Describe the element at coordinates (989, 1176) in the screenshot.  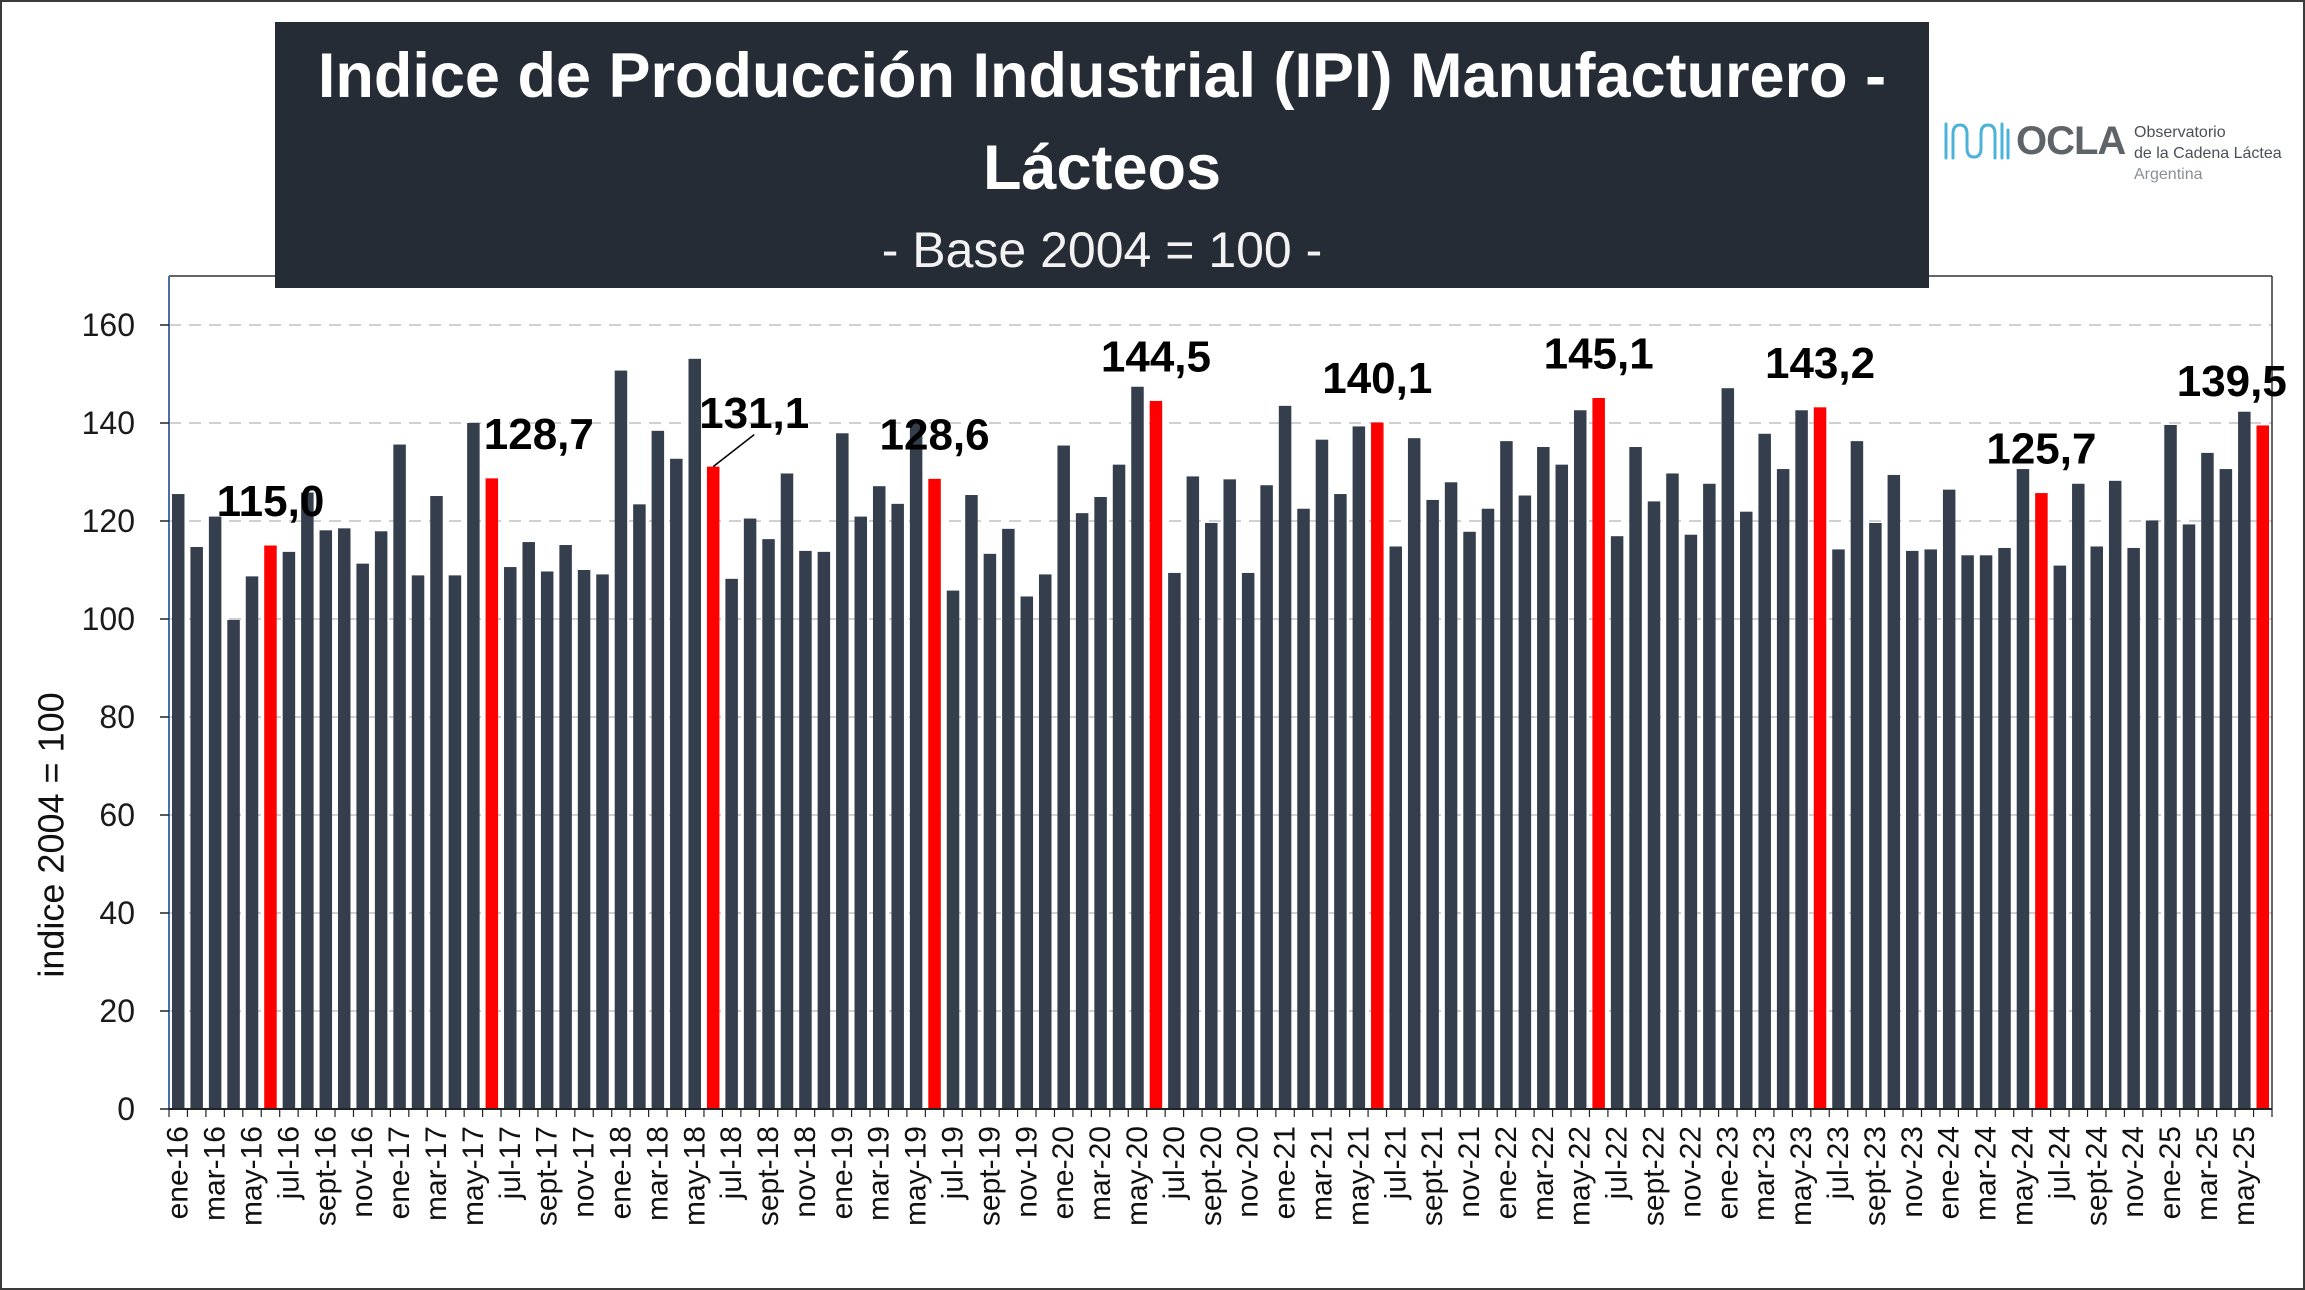
I see `x-tick-label: sept-19` at that location.